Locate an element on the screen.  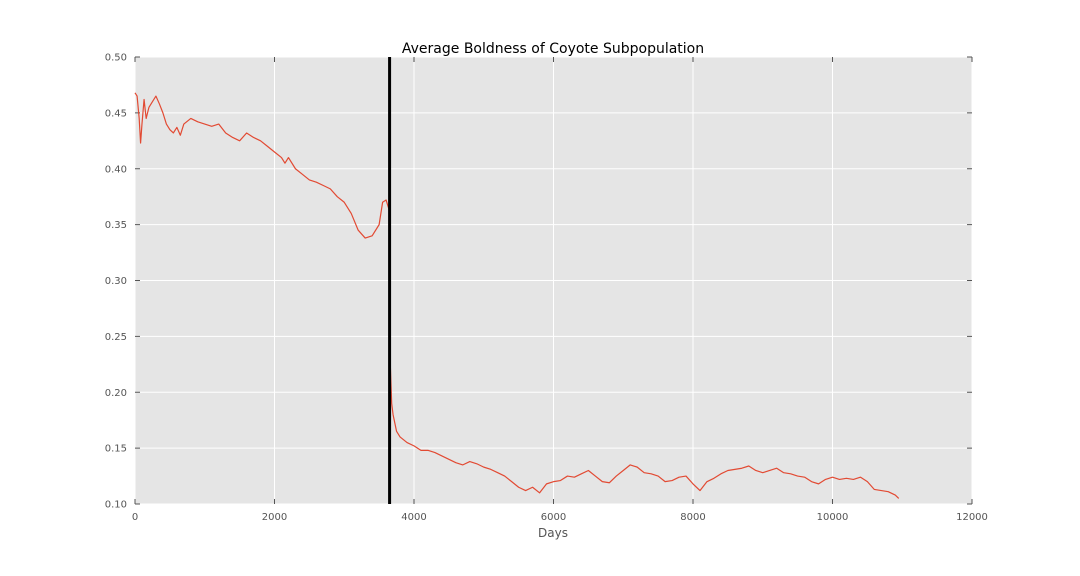
y-tick-label: 0.20 is located at coordinates (116, 393).